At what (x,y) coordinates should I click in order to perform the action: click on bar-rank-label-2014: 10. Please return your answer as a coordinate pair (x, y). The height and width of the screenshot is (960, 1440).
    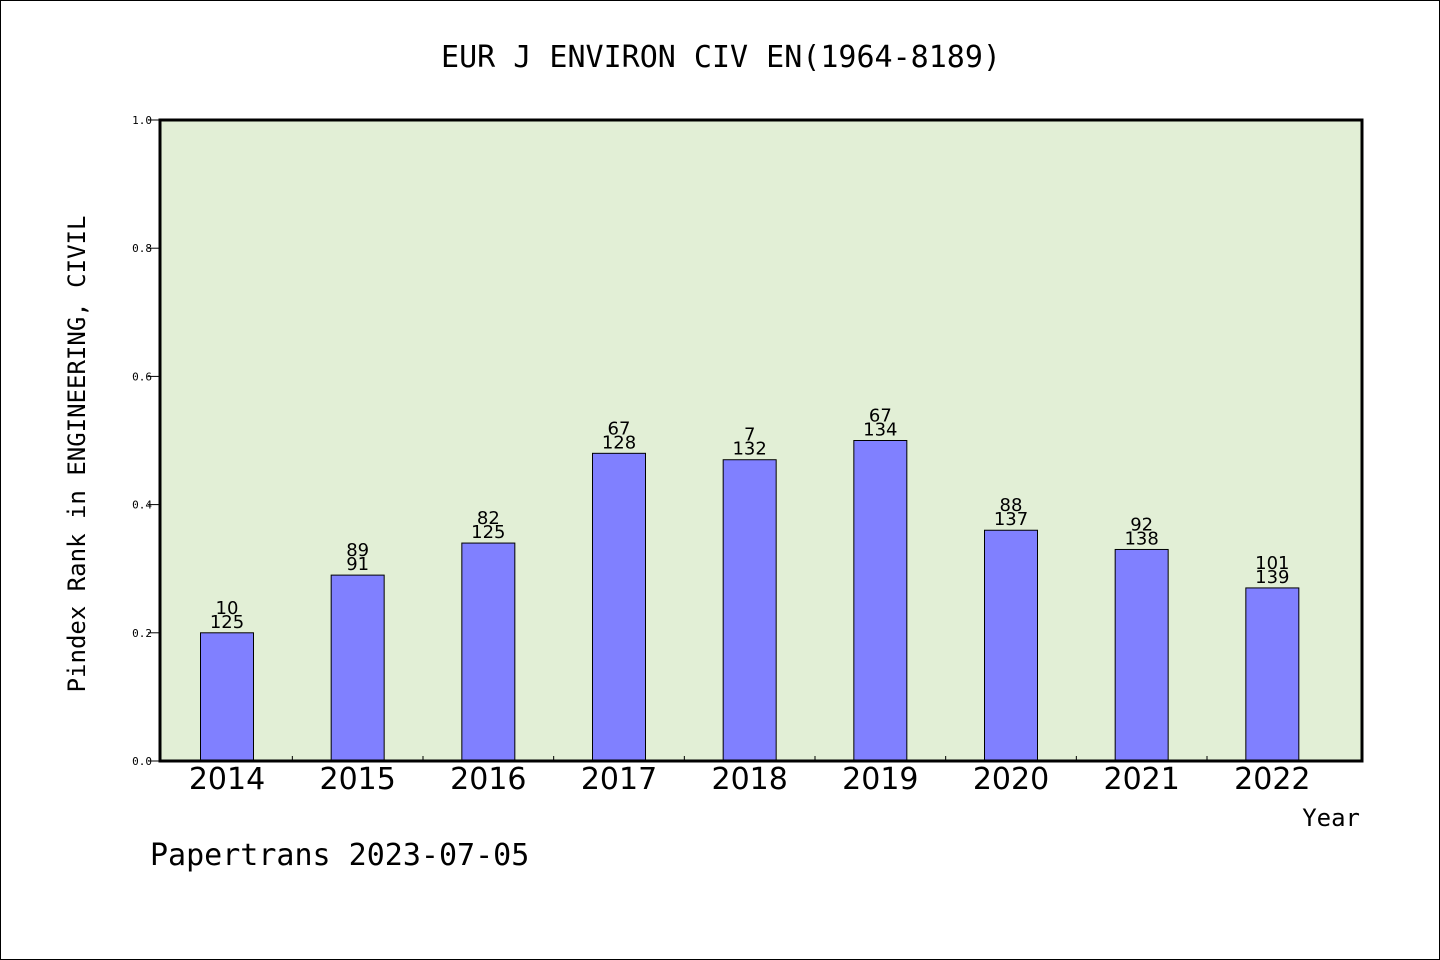
    Looking at the image, I should click on (227, 608).